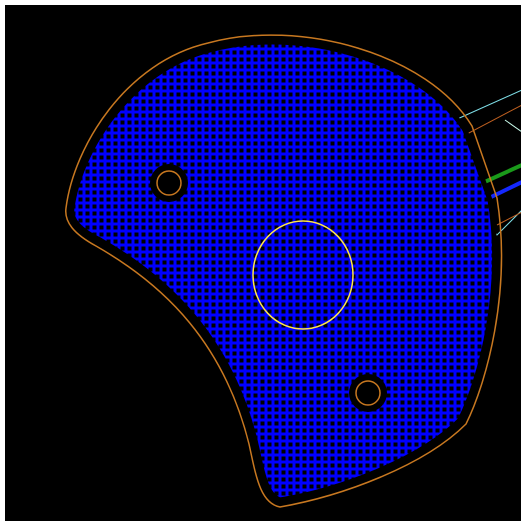  I want to click on silkscreen-circle, so click(303, 275).